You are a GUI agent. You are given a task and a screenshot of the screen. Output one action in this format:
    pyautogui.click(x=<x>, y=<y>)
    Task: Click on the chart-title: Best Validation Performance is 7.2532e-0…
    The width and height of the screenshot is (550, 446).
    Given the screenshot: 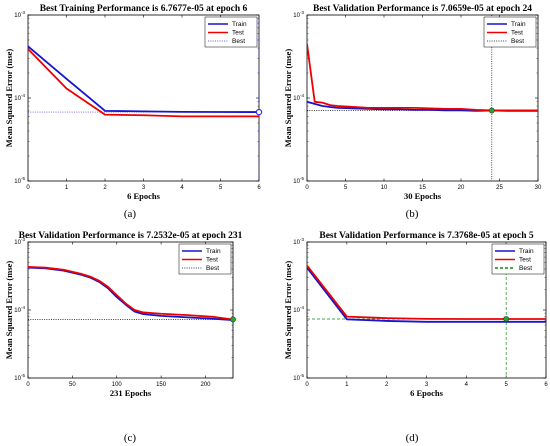 What is the action you would take?
    pyautogui.click(x=131, y=236)
    